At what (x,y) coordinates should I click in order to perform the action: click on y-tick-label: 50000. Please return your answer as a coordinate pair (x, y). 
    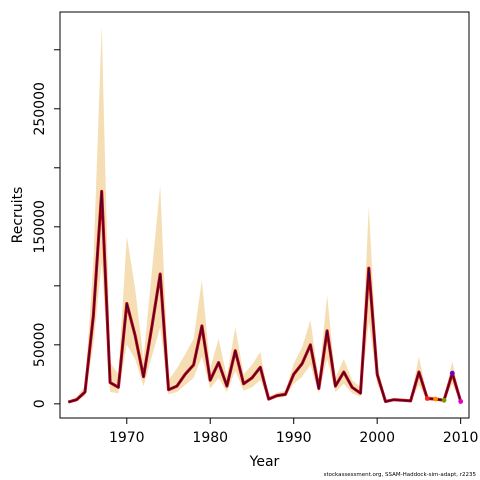
    Looking at the image, I should click on (40, 345).